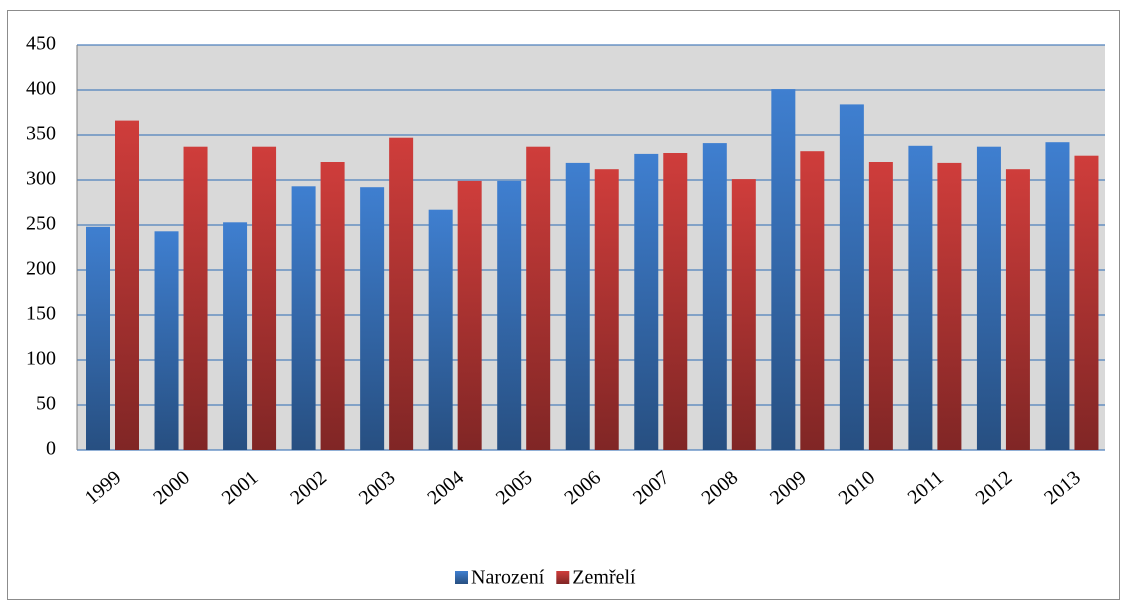 The height and width of the screenshot is (601, 1121). What do you see at coordinates (41, 179) in the screenshot?
I see `y-tick-label: 300` at bounding box center [41, 179].